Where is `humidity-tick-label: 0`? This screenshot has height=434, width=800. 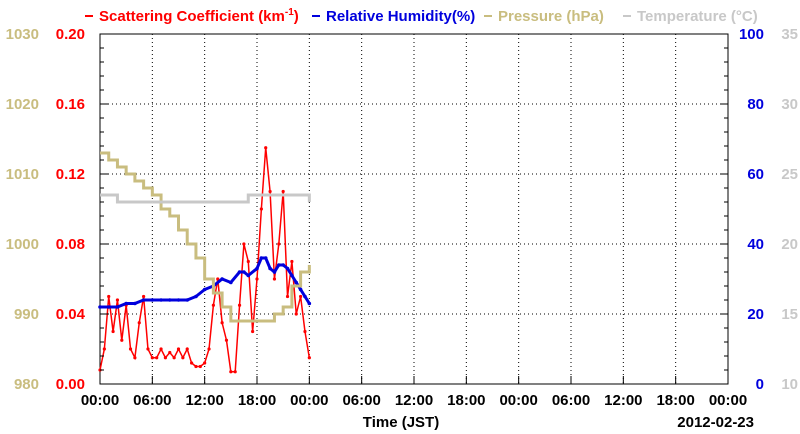 humidity-tick-label: 0 is located at coordinates (760, 384).